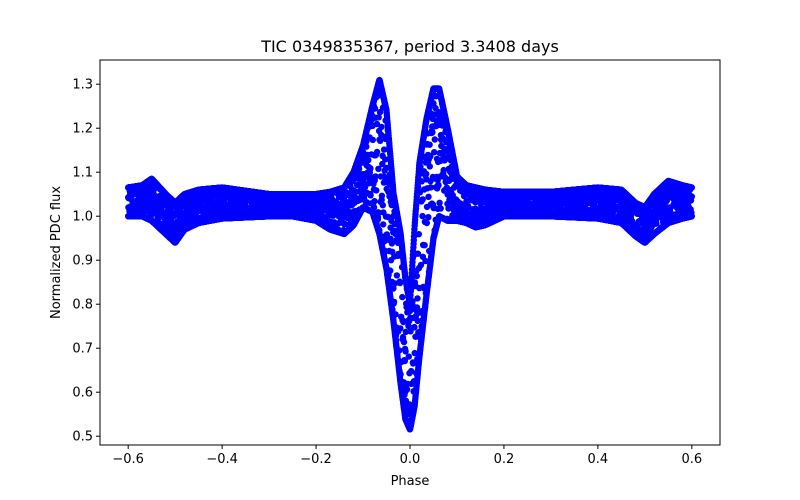 Image resolution: width=800 pixels, height=500 pixels. I want to click on chart-title: TIC 0349835367, period 3.3408 days, so click(409, 46).